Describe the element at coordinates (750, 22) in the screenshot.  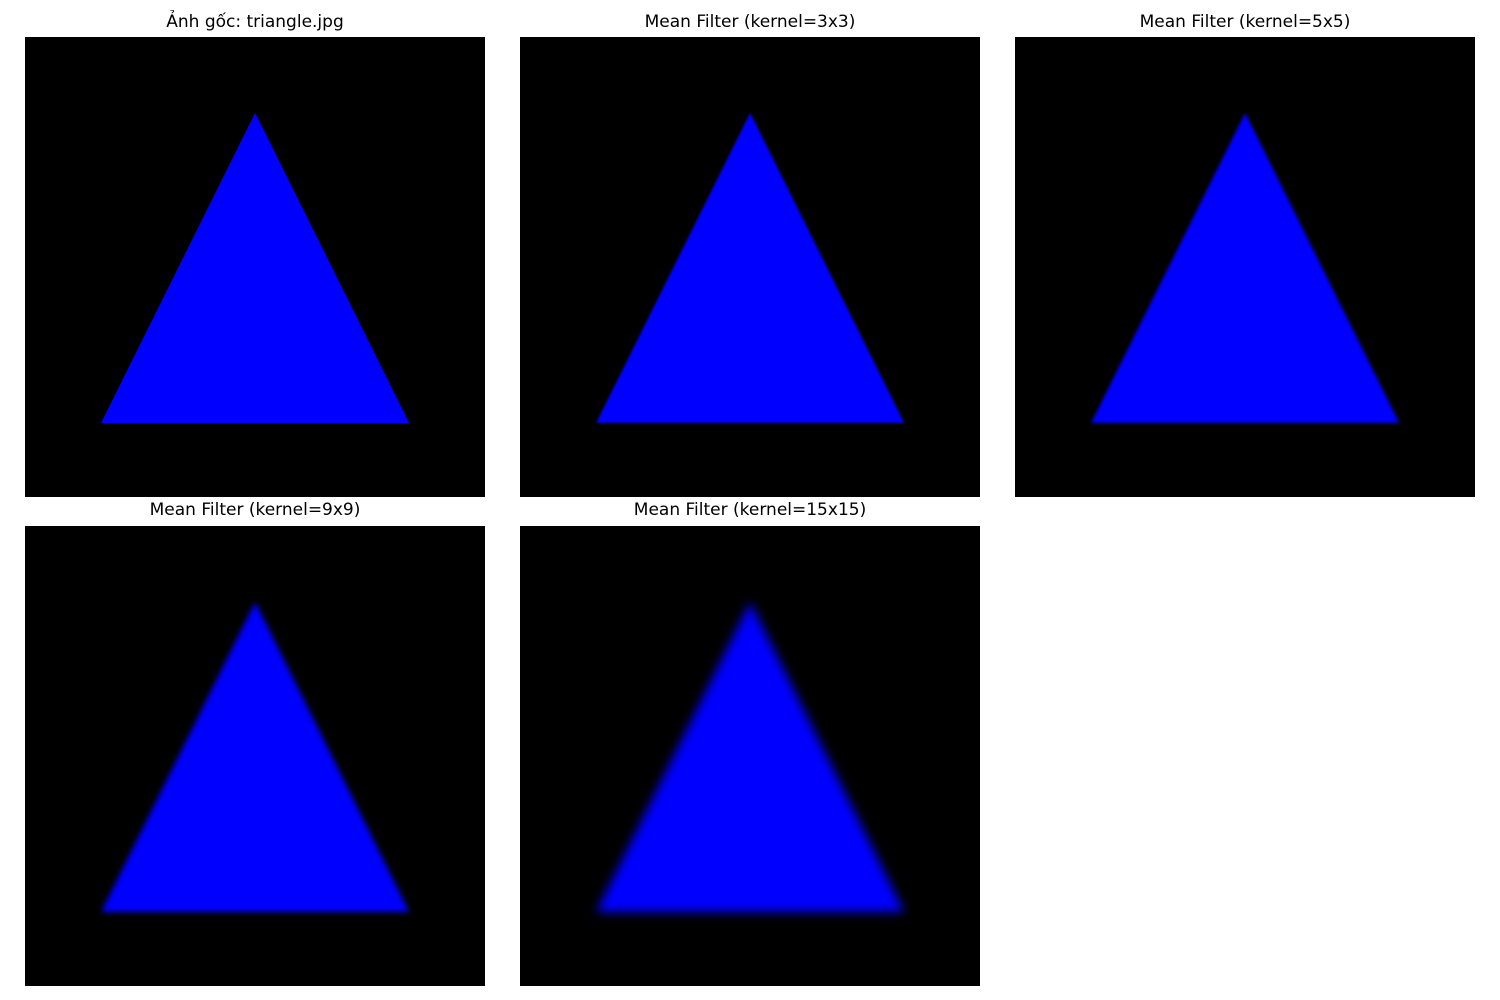
I see `panel-title: Mean Filter (kernel=3x3)` at that location.